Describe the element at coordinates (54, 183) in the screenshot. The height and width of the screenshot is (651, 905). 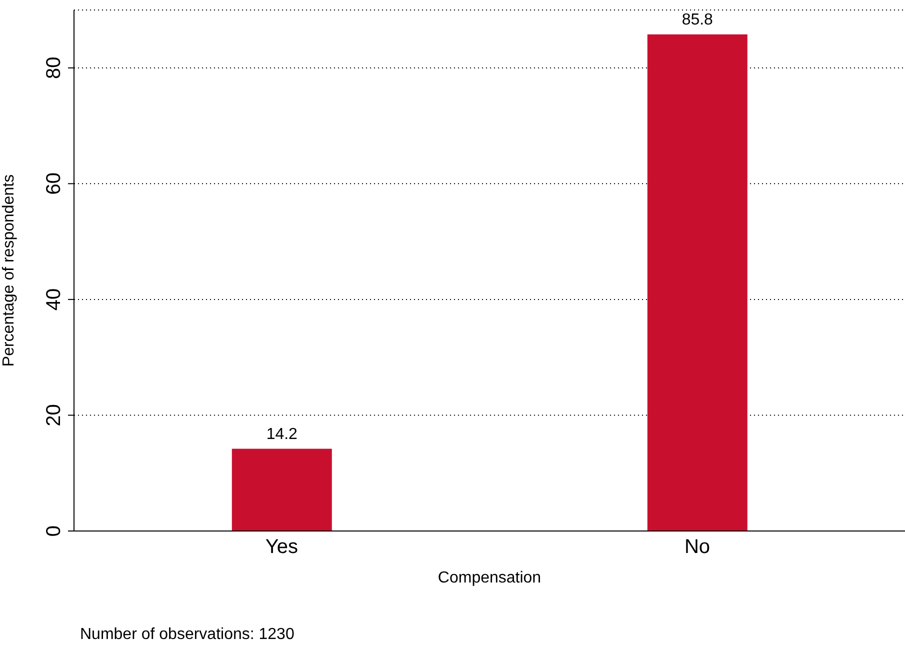
I see `y-tick-label: 60` at that location.